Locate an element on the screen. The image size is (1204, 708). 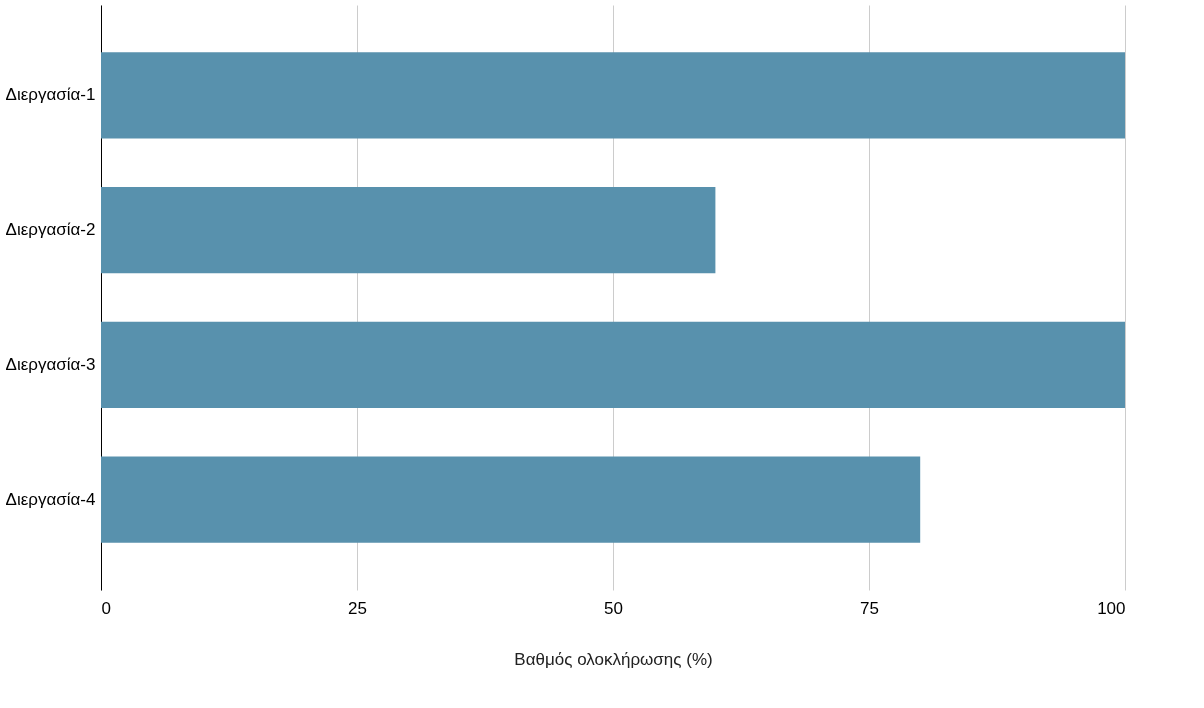
y-tick-label: Διεργασία-1 is located at coordinates (50, 95).